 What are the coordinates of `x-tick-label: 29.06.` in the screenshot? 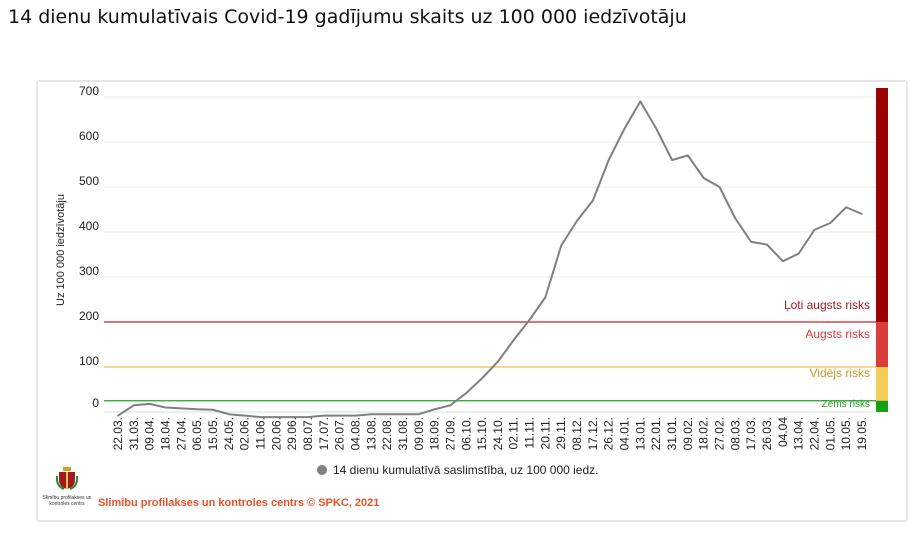 It's located at (292, 433).